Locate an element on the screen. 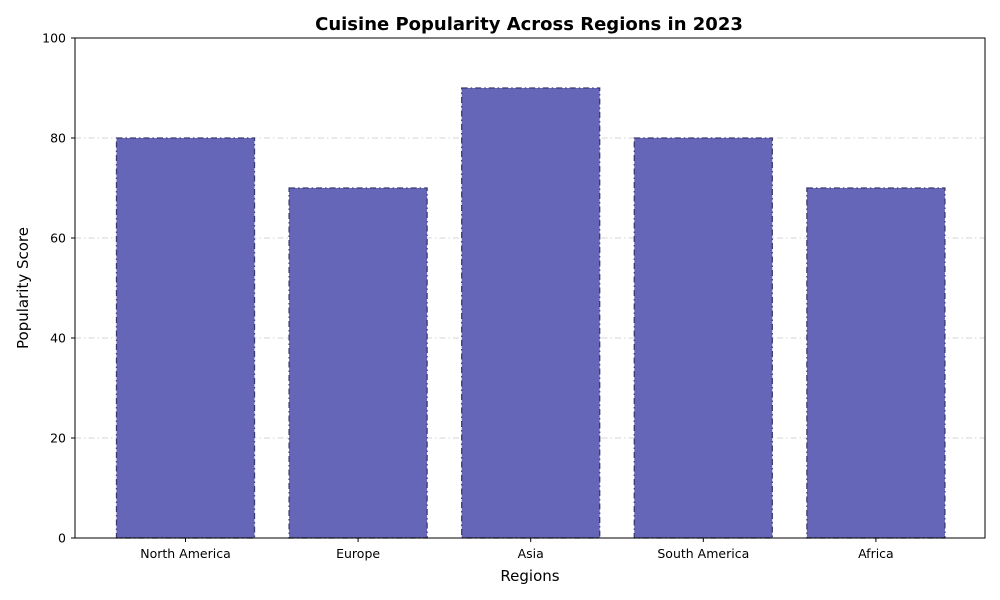 The image size is (1000, 600). bar-north-america is located at coordinates (185, 338).